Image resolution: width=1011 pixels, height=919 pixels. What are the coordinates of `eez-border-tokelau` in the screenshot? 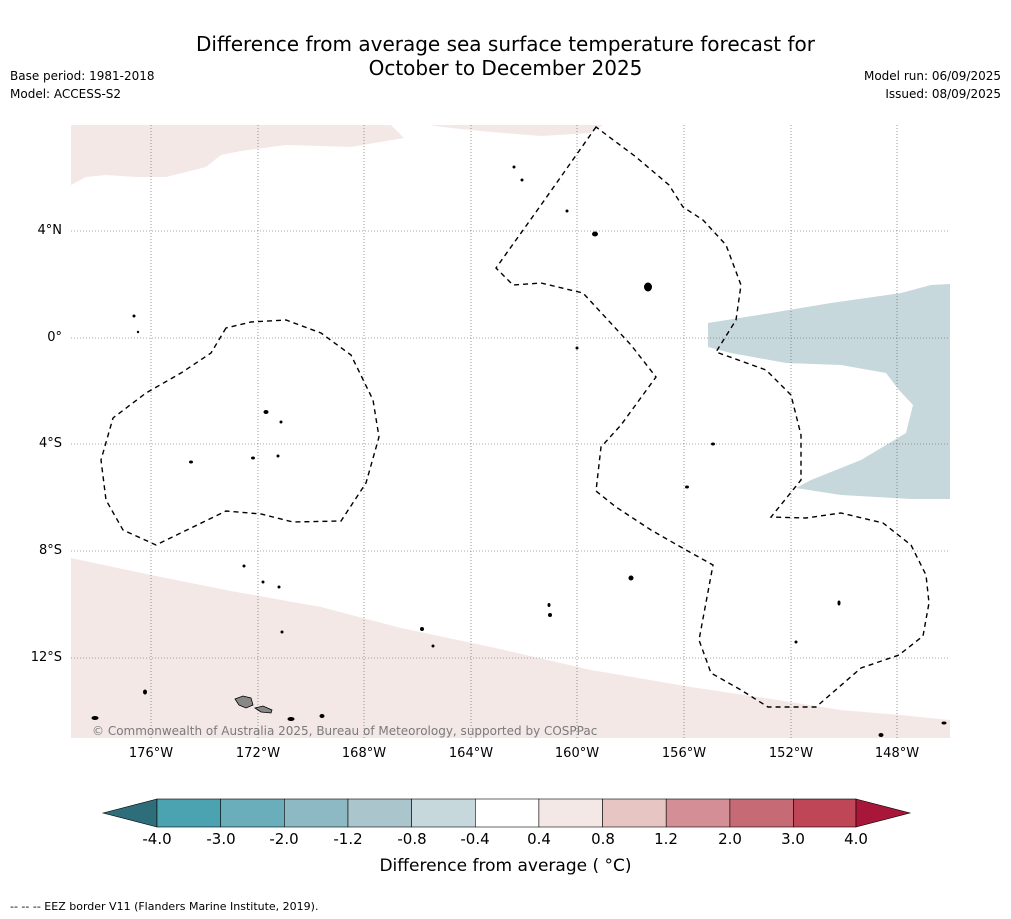 It's located at (240, 432).